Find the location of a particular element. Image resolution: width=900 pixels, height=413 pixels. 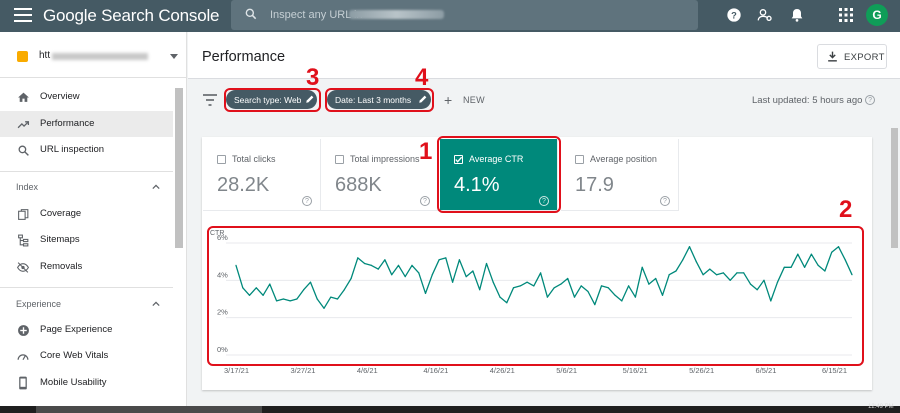

sidebar-item-mobile-usability: Mobile Usability is located at coordinates (86, 383).